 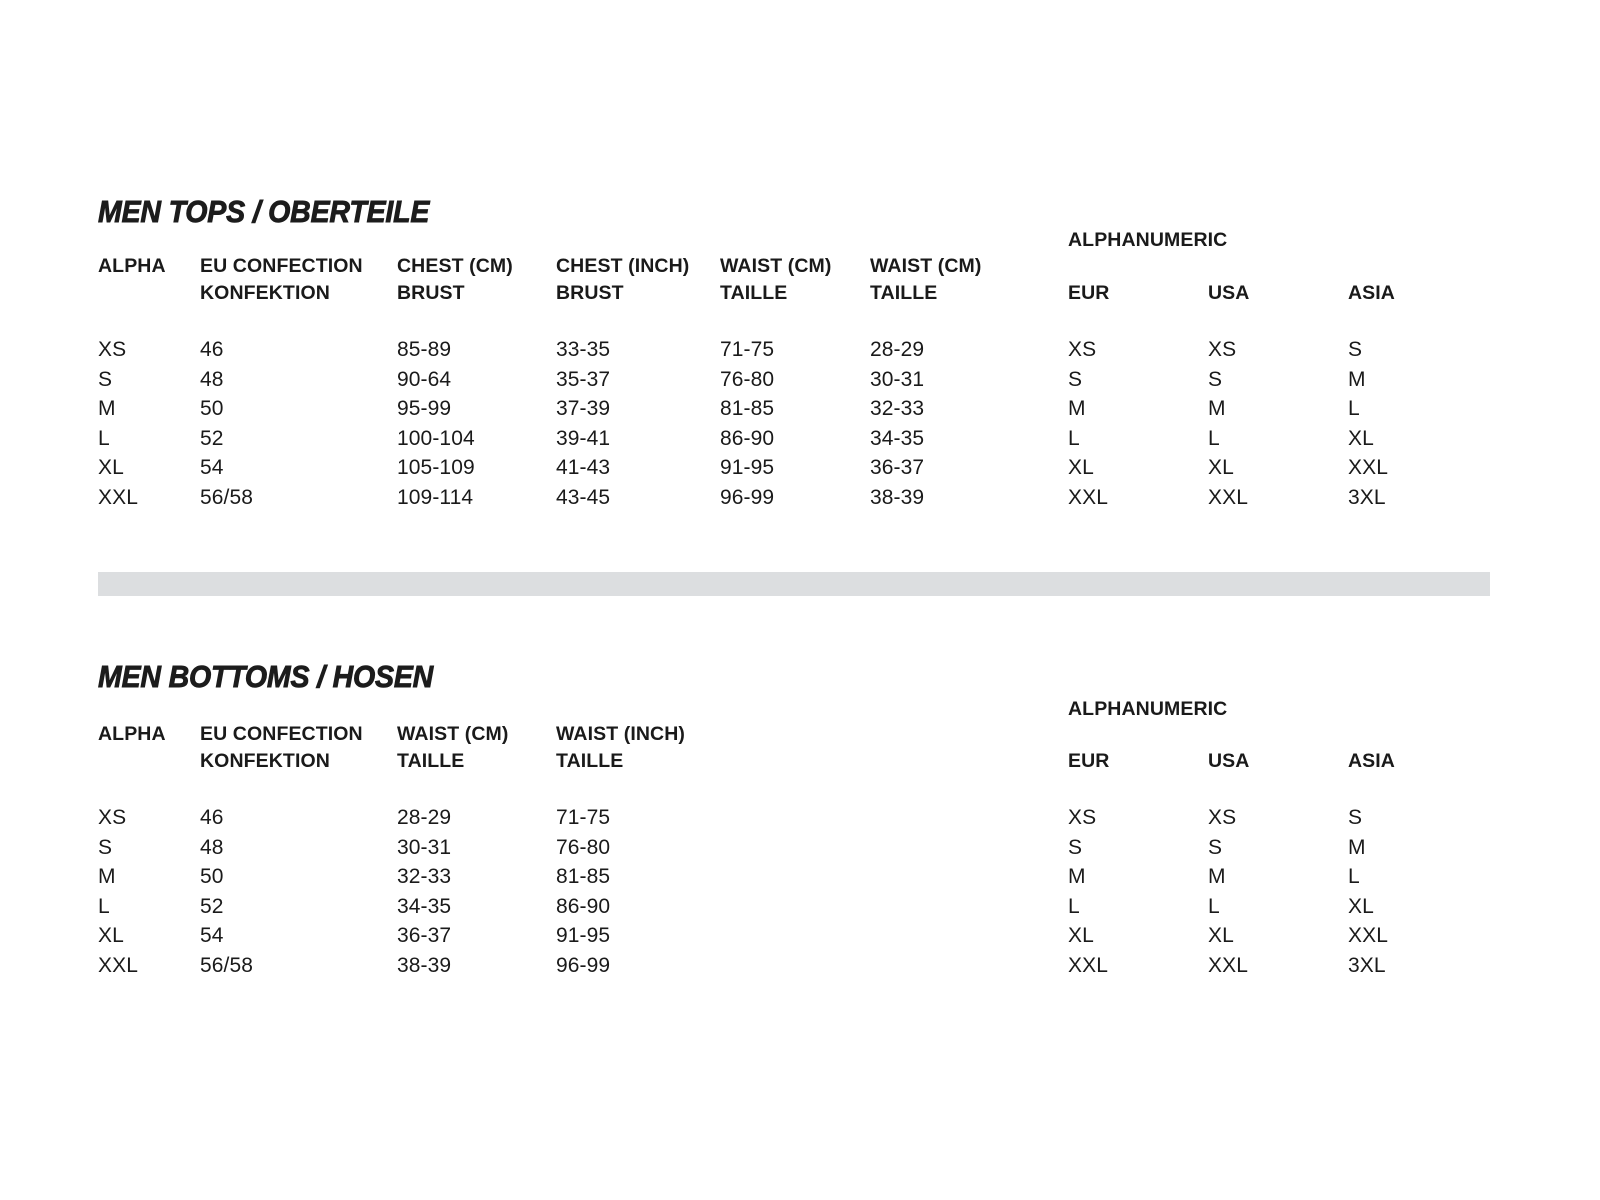 I want to click on table-cell-men-tops-r1-c5: 30-31, so click(x=897, y=379).